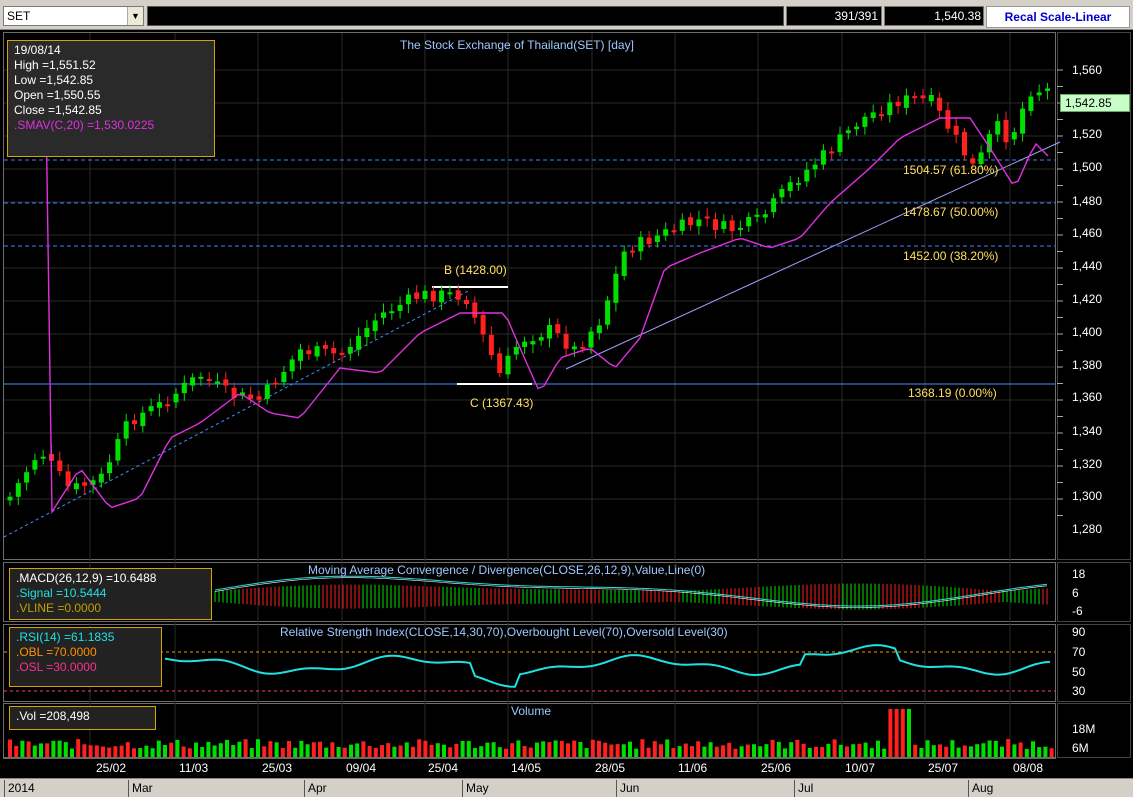 This screenshot has height=797, width=1133. Describe the element at coordinates (1087, 431) in the screenshot. I see `y-tick-label: 1,340` at that location.